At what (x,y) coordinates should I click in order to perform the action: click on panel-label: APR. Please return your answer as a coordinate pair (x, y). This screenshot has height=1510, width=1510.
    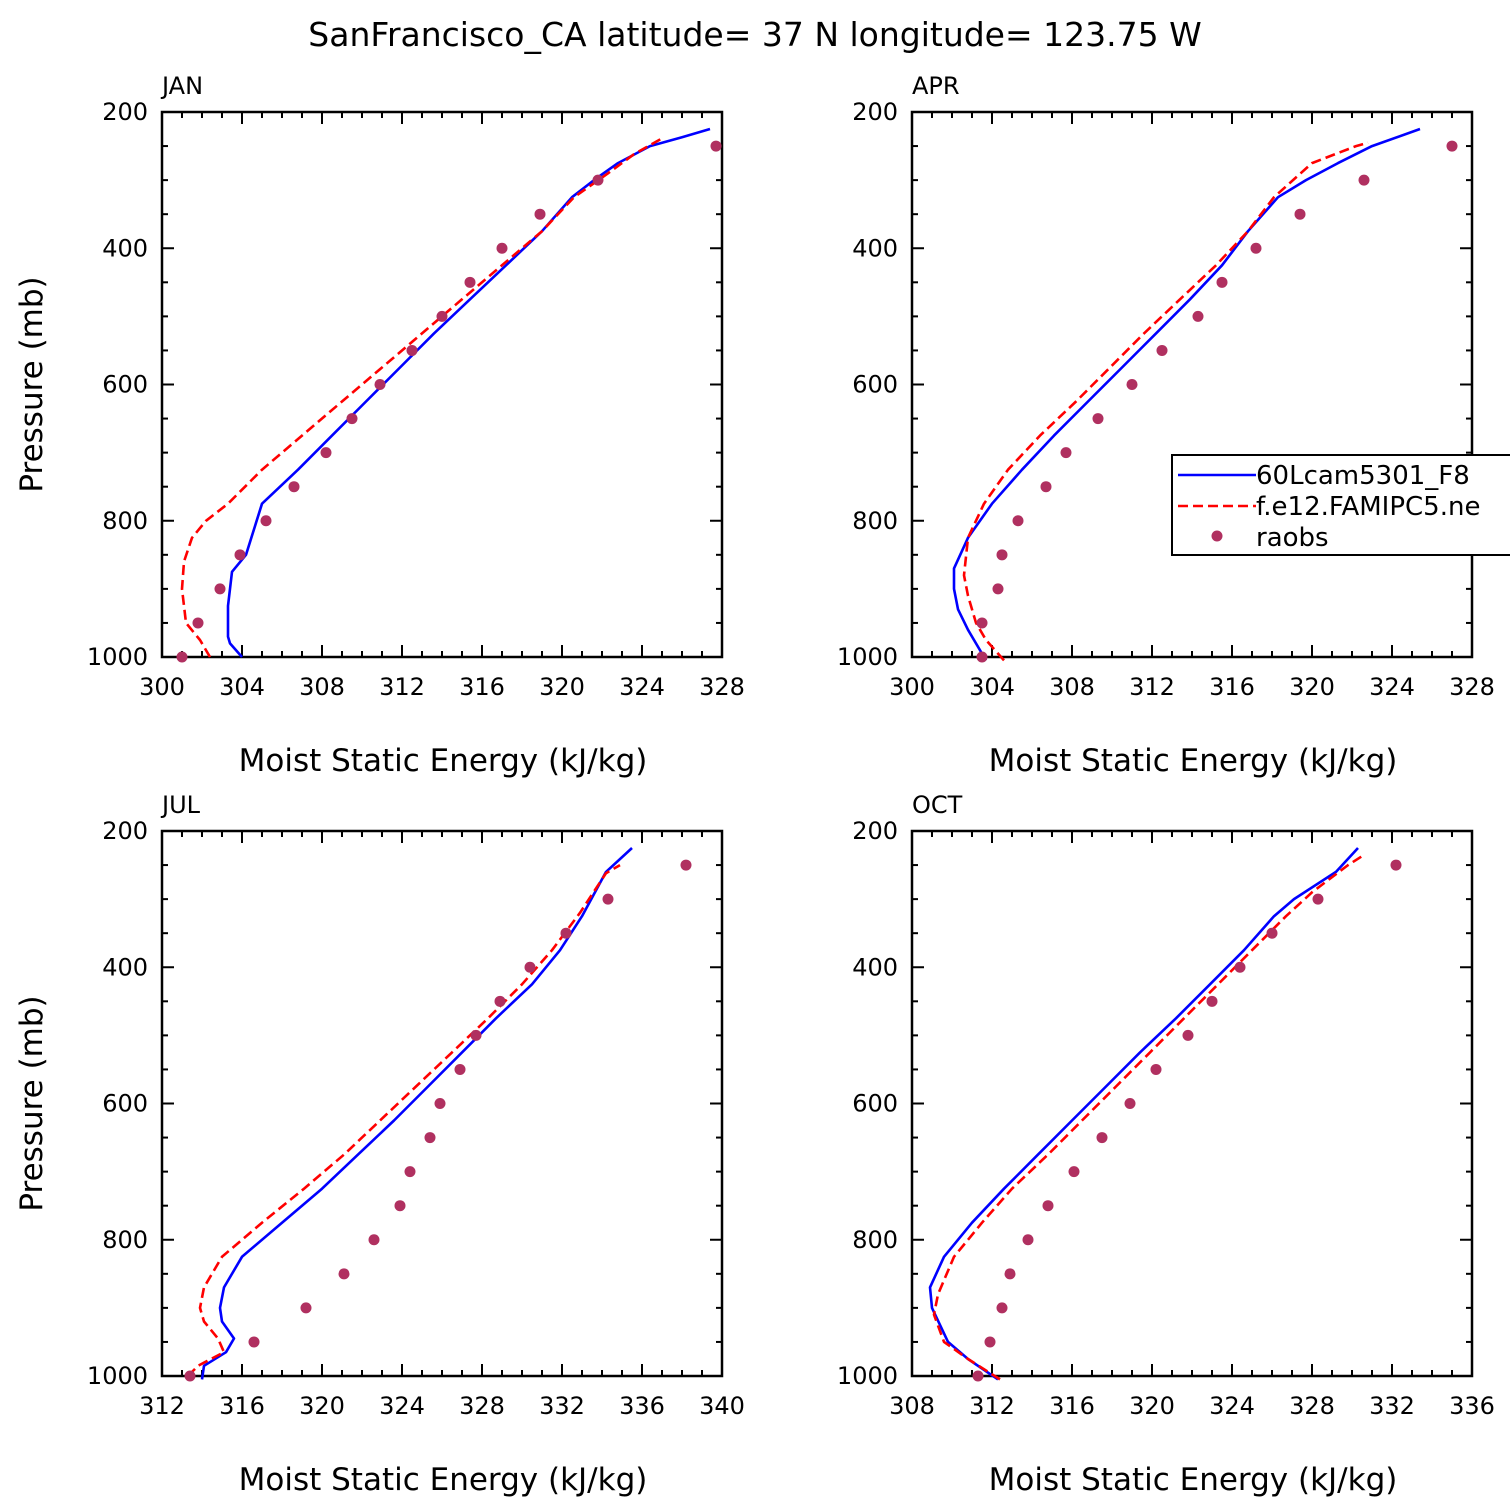
    Looking at the image, I should click on (936, 86).